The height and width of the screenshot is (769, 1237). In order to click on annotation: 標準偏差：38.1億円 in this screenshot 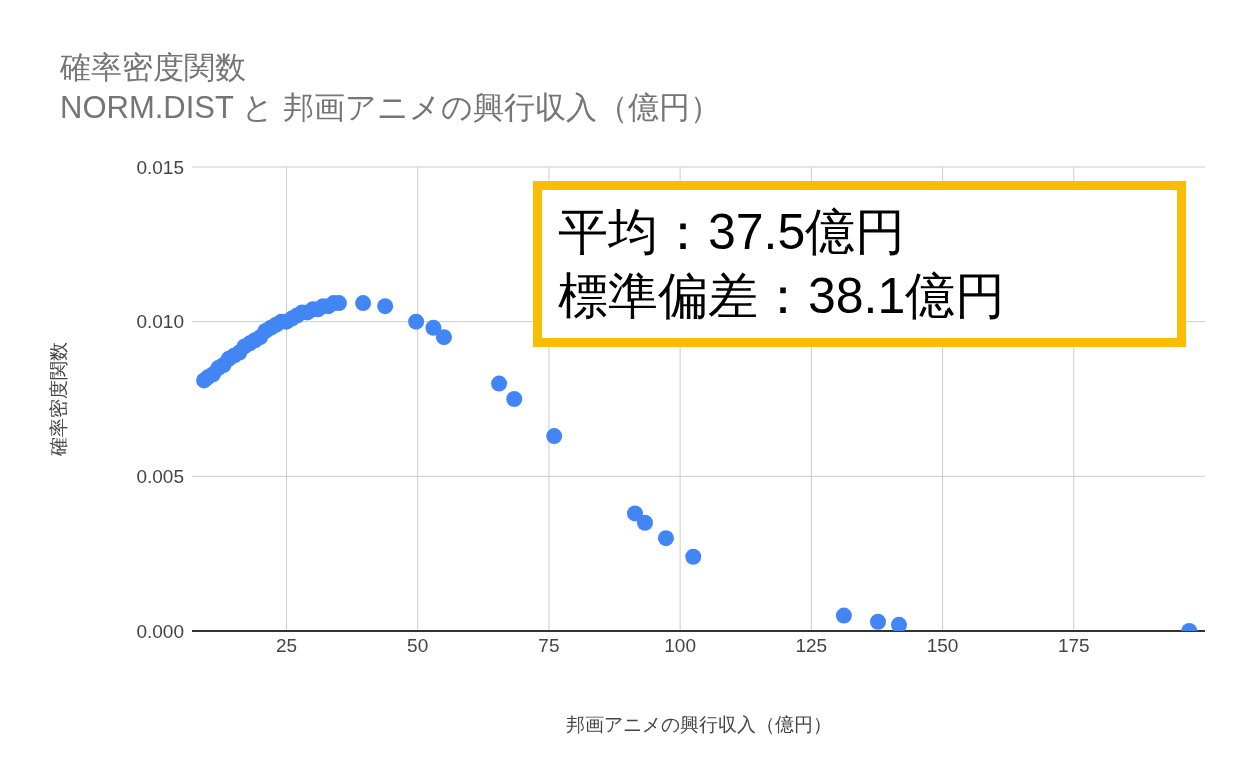, I will do `click(782, 296)`.